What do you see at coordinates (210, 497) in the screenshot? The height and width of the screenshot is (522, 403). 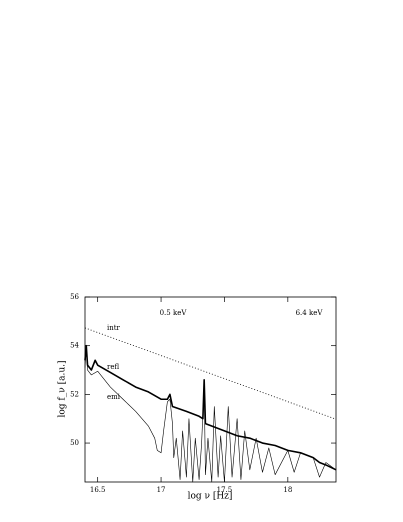 I see `x-axis-title: log ν [Hz]` at bounding box center [210, 497].